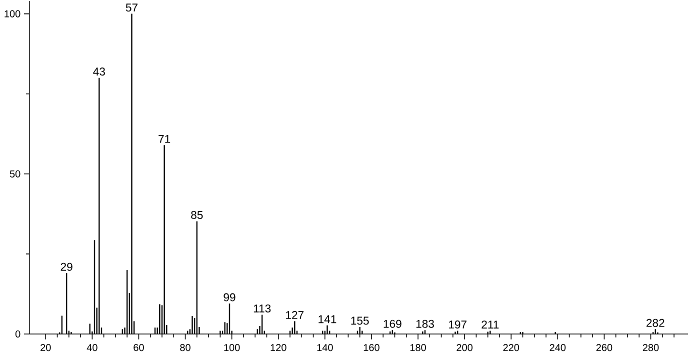  What do you see at coordinates (372, 348) in the screenshot?
I see `x-tick-label: 160` at bounding box center [372, 348].